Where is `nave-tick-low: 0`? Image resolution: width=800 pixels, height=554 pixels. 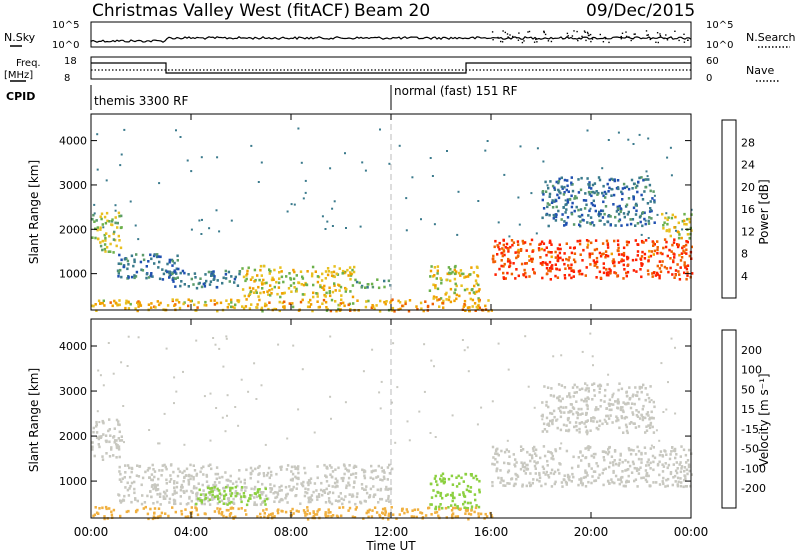 nave-tick-low: 0 is located at coordinates (709, 78).